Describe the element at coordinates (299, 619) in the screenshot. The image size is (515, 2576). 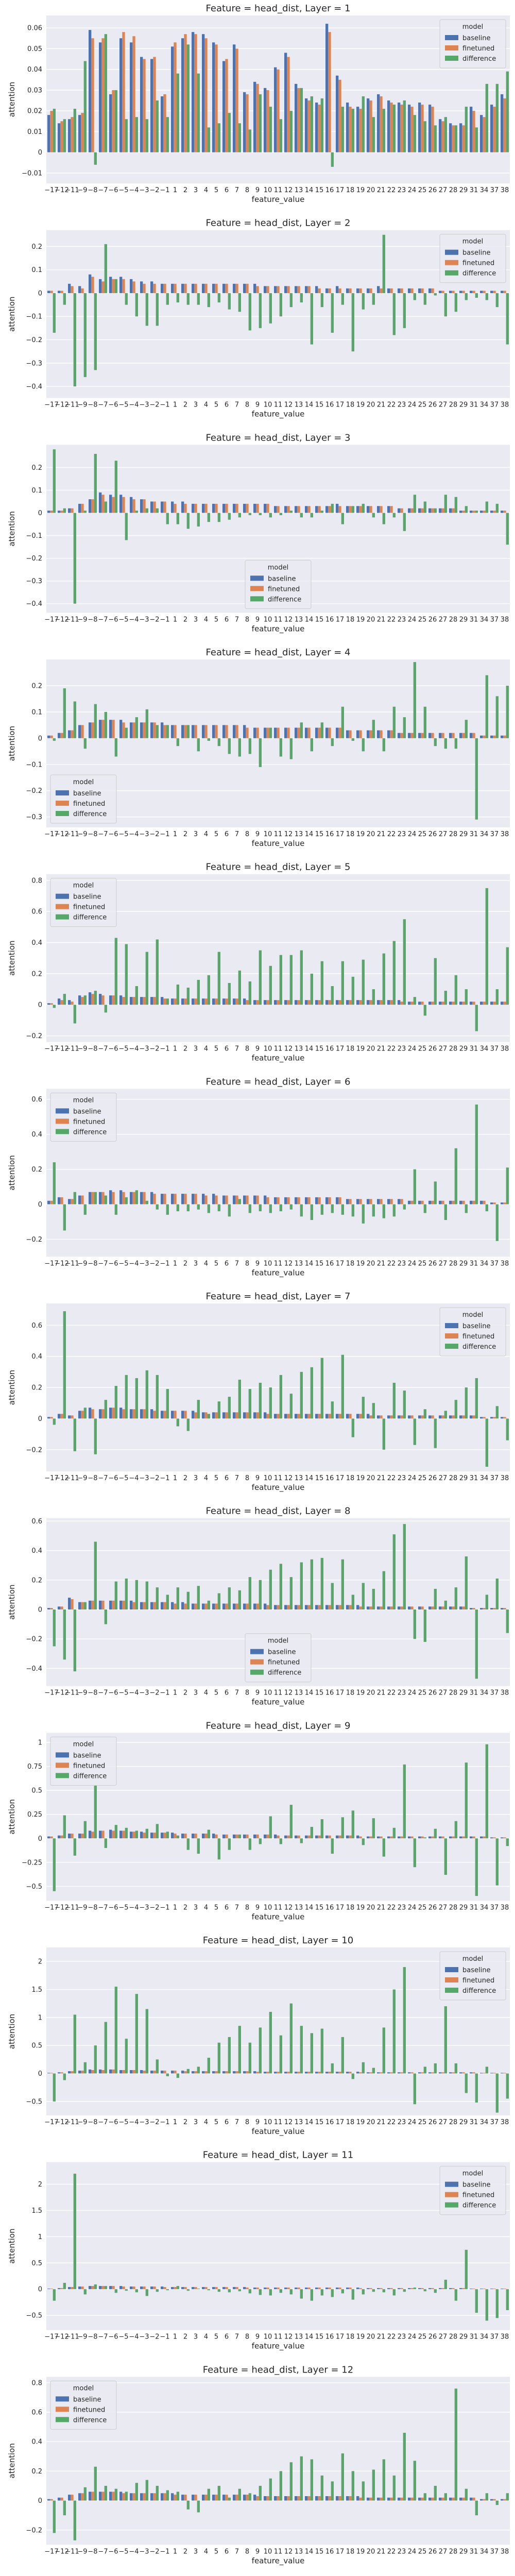
I see `x-tick-label: 13` at that location.